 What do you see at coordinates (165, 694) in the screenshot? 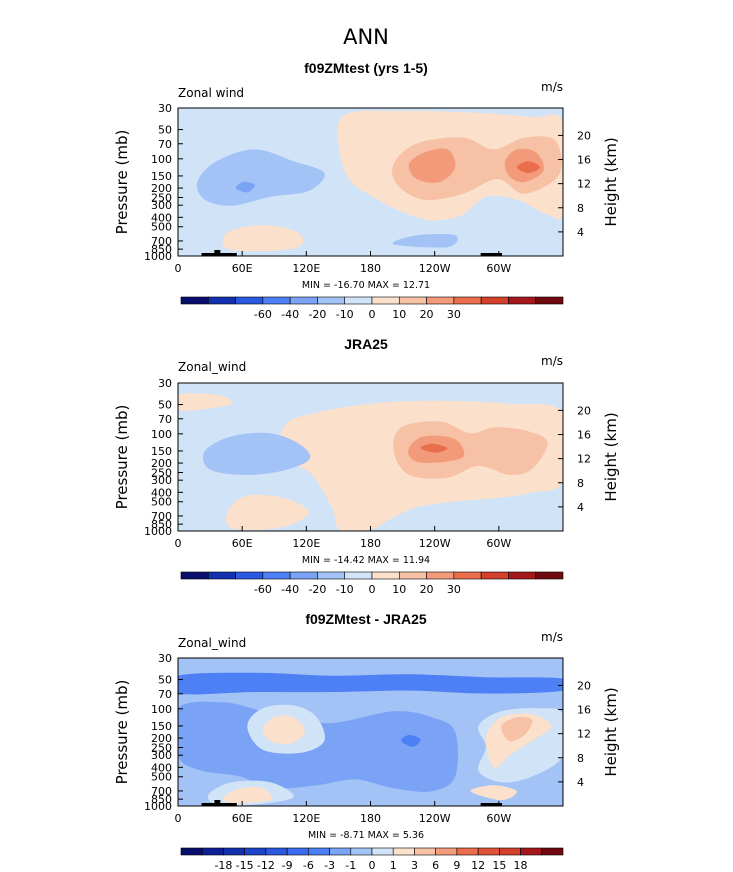
I see `y-tick-label: 70` at bounding box center [165, 694].